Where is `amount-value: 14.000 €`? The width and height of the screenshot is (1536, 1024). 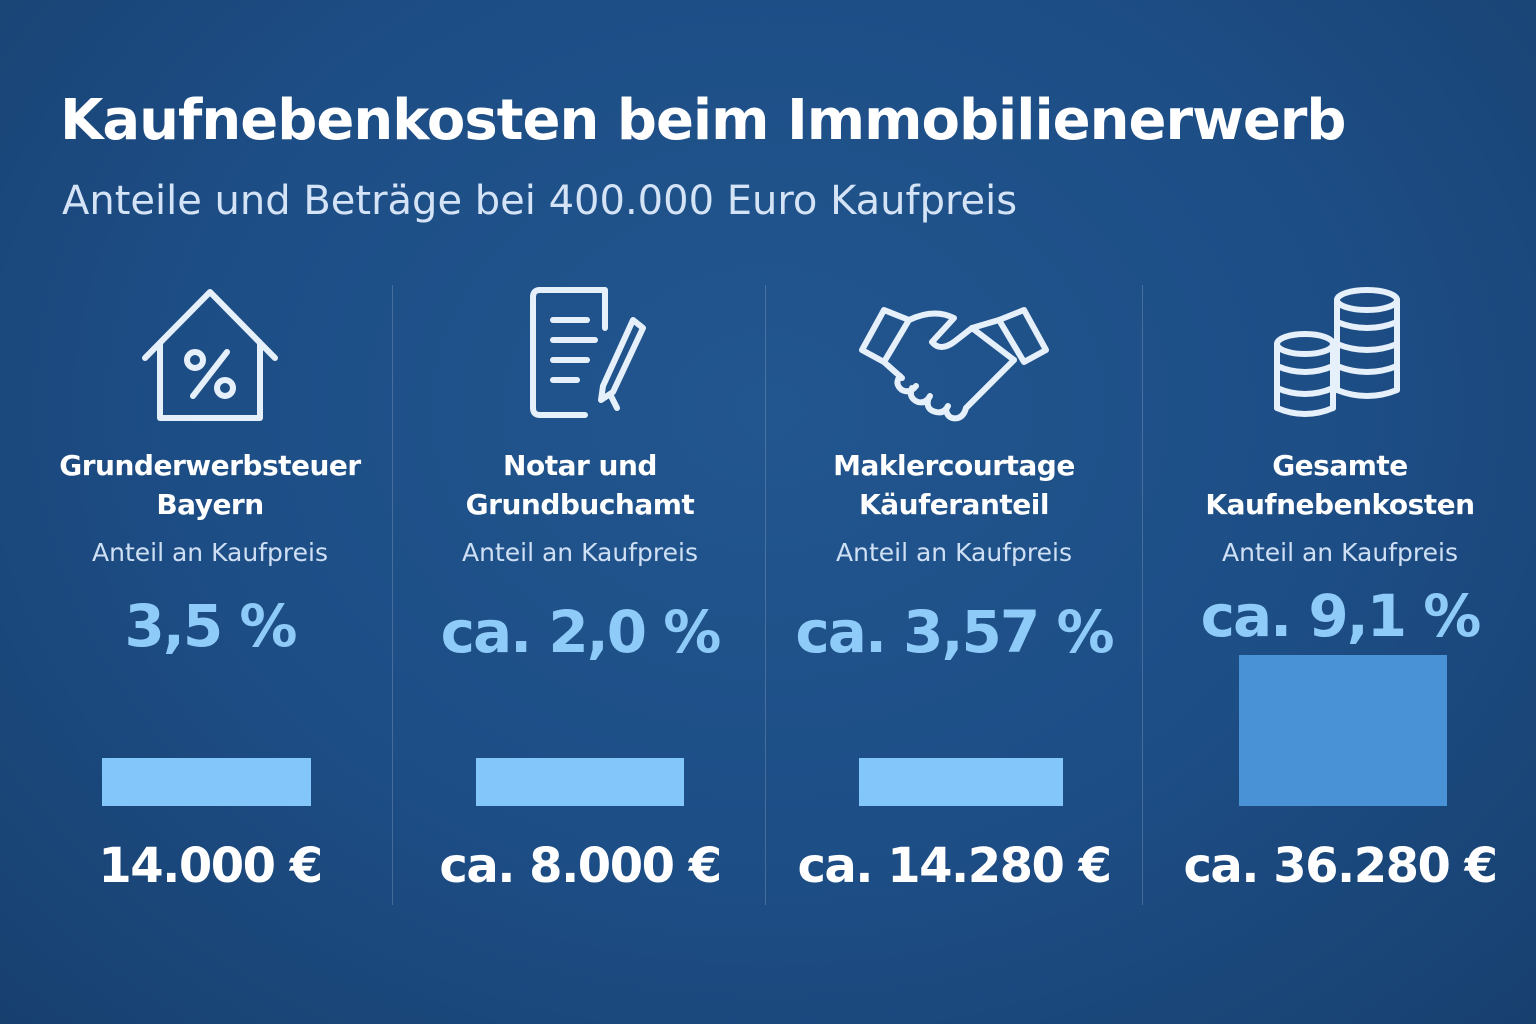 amount-value: 14.000 € is located at coordinates (210, 866).